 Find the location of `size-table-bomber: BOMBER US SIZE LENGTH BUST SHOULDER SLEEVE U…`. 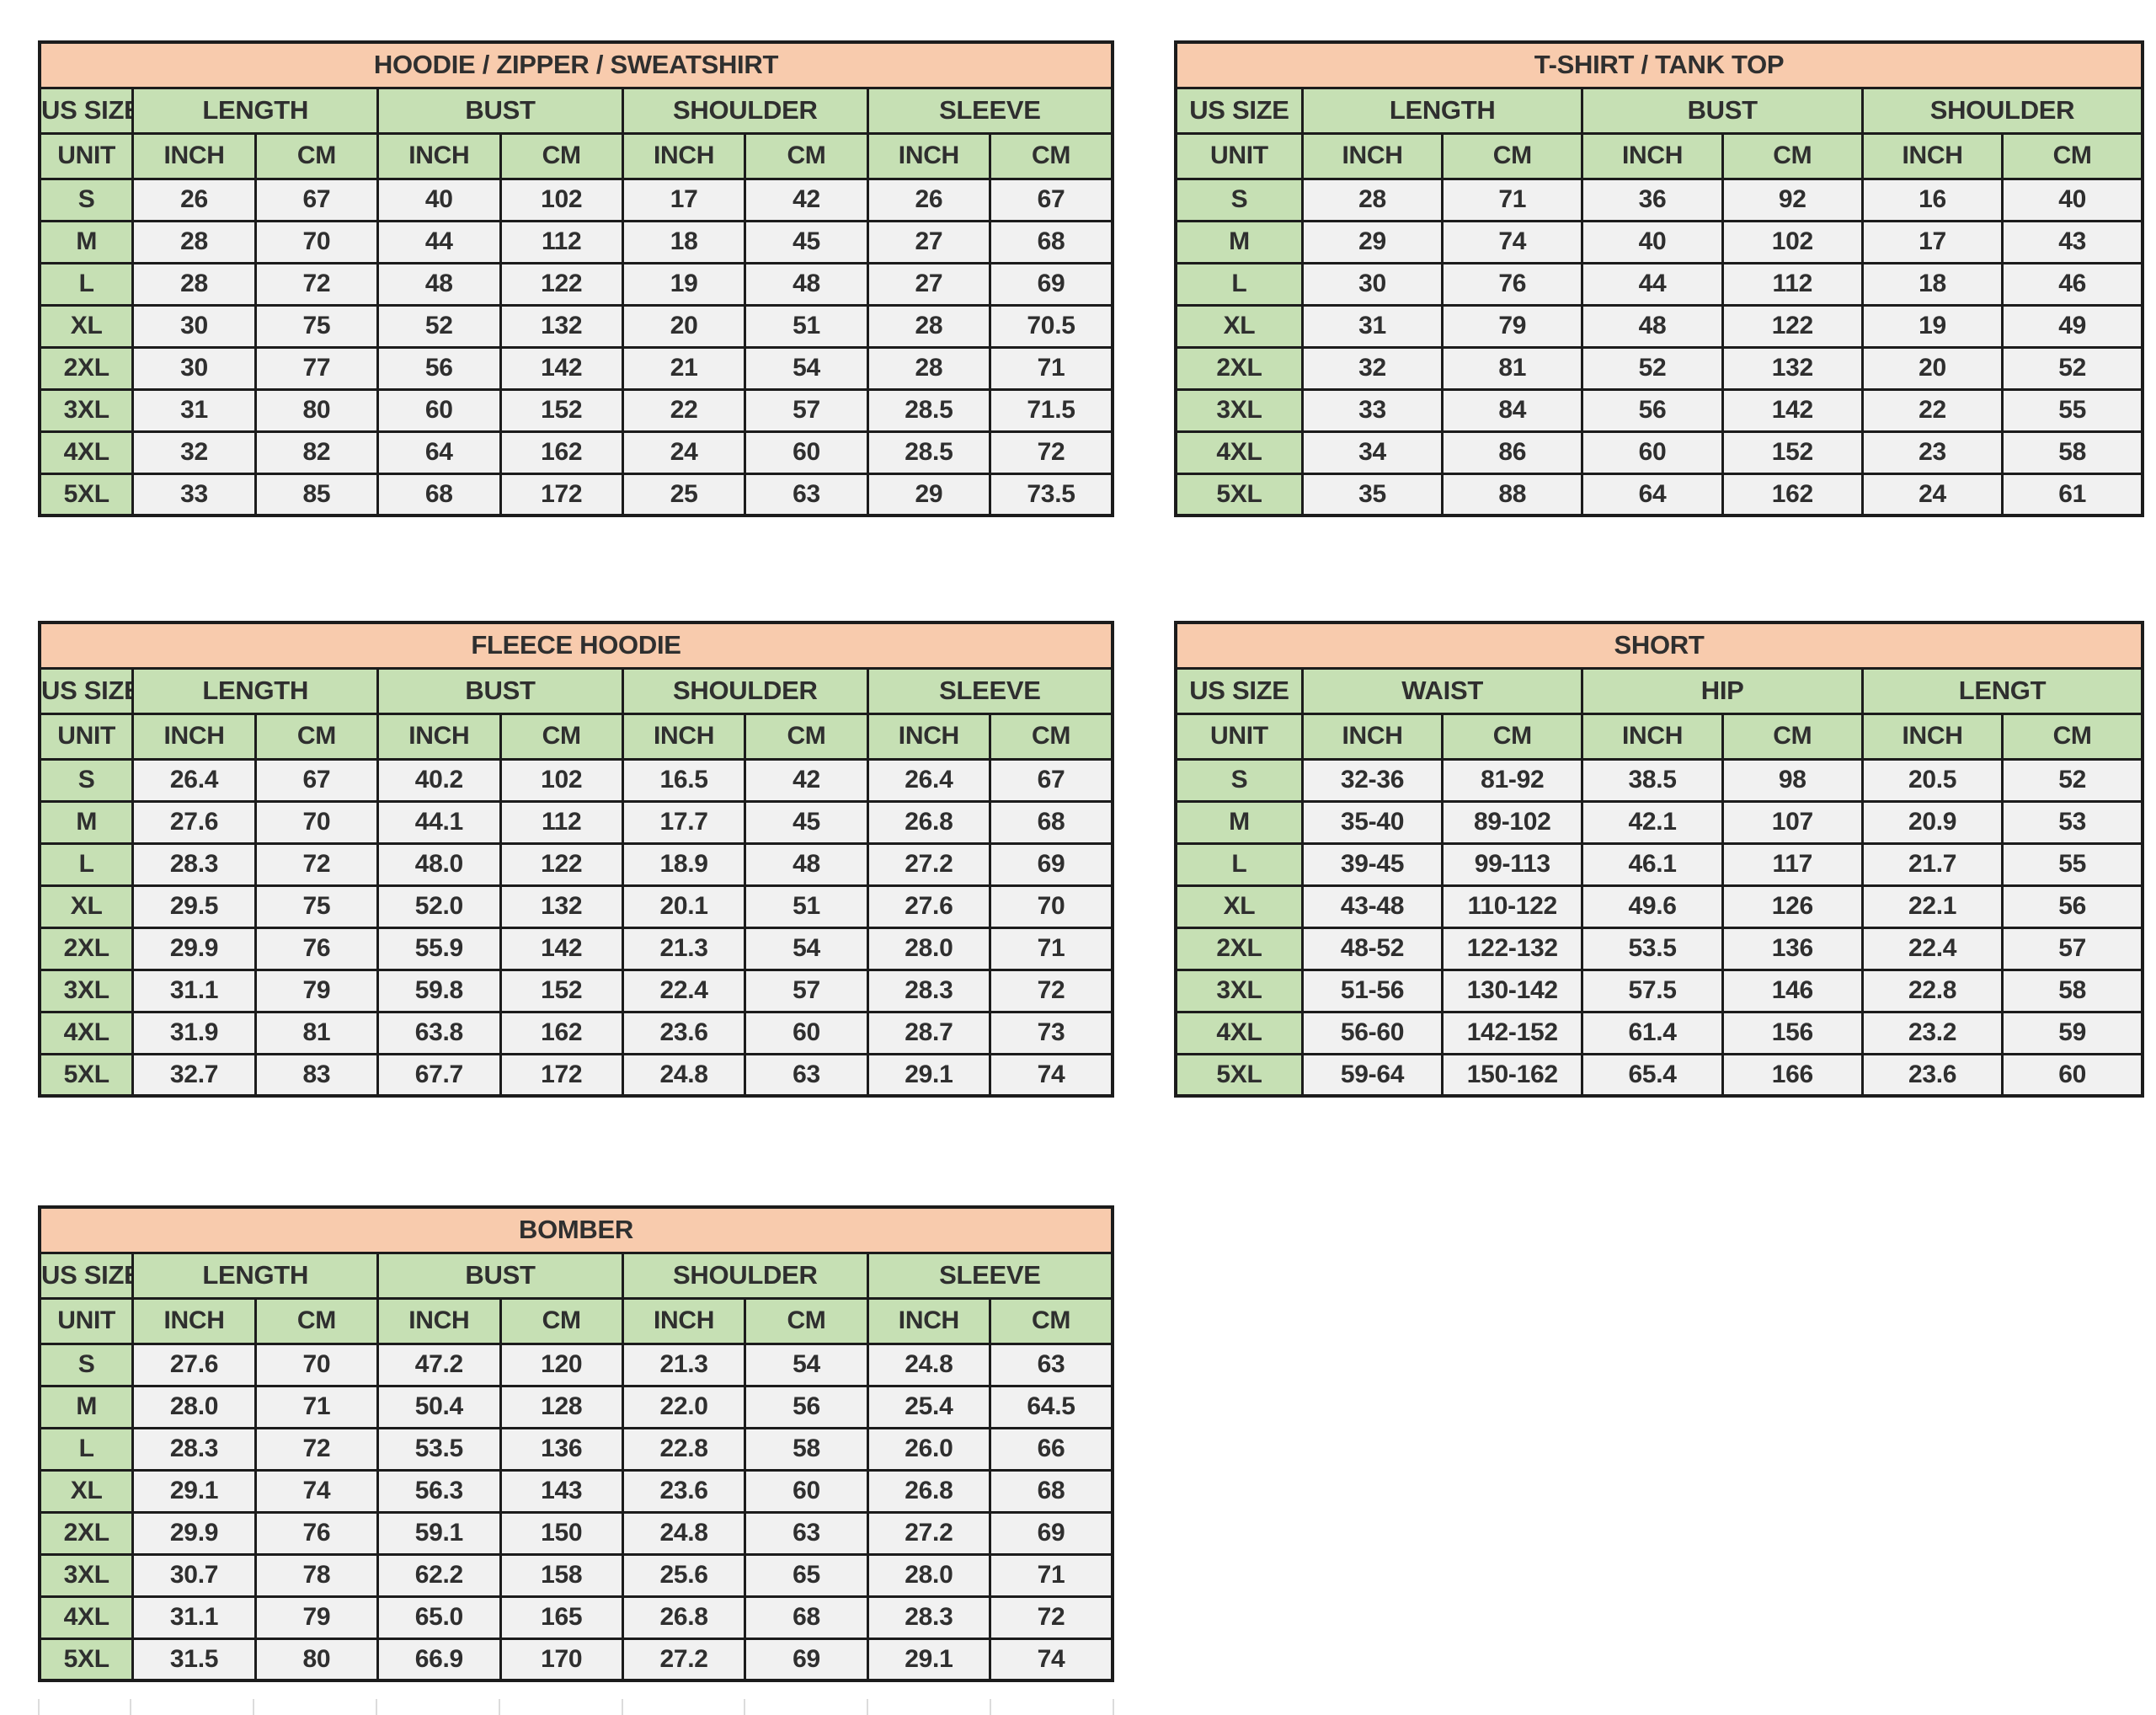

size-table-bomber: BOMBER US SIZE LENGTH BUST SHOULDER SLEEVE U… is located at coordinates (576, 1443).